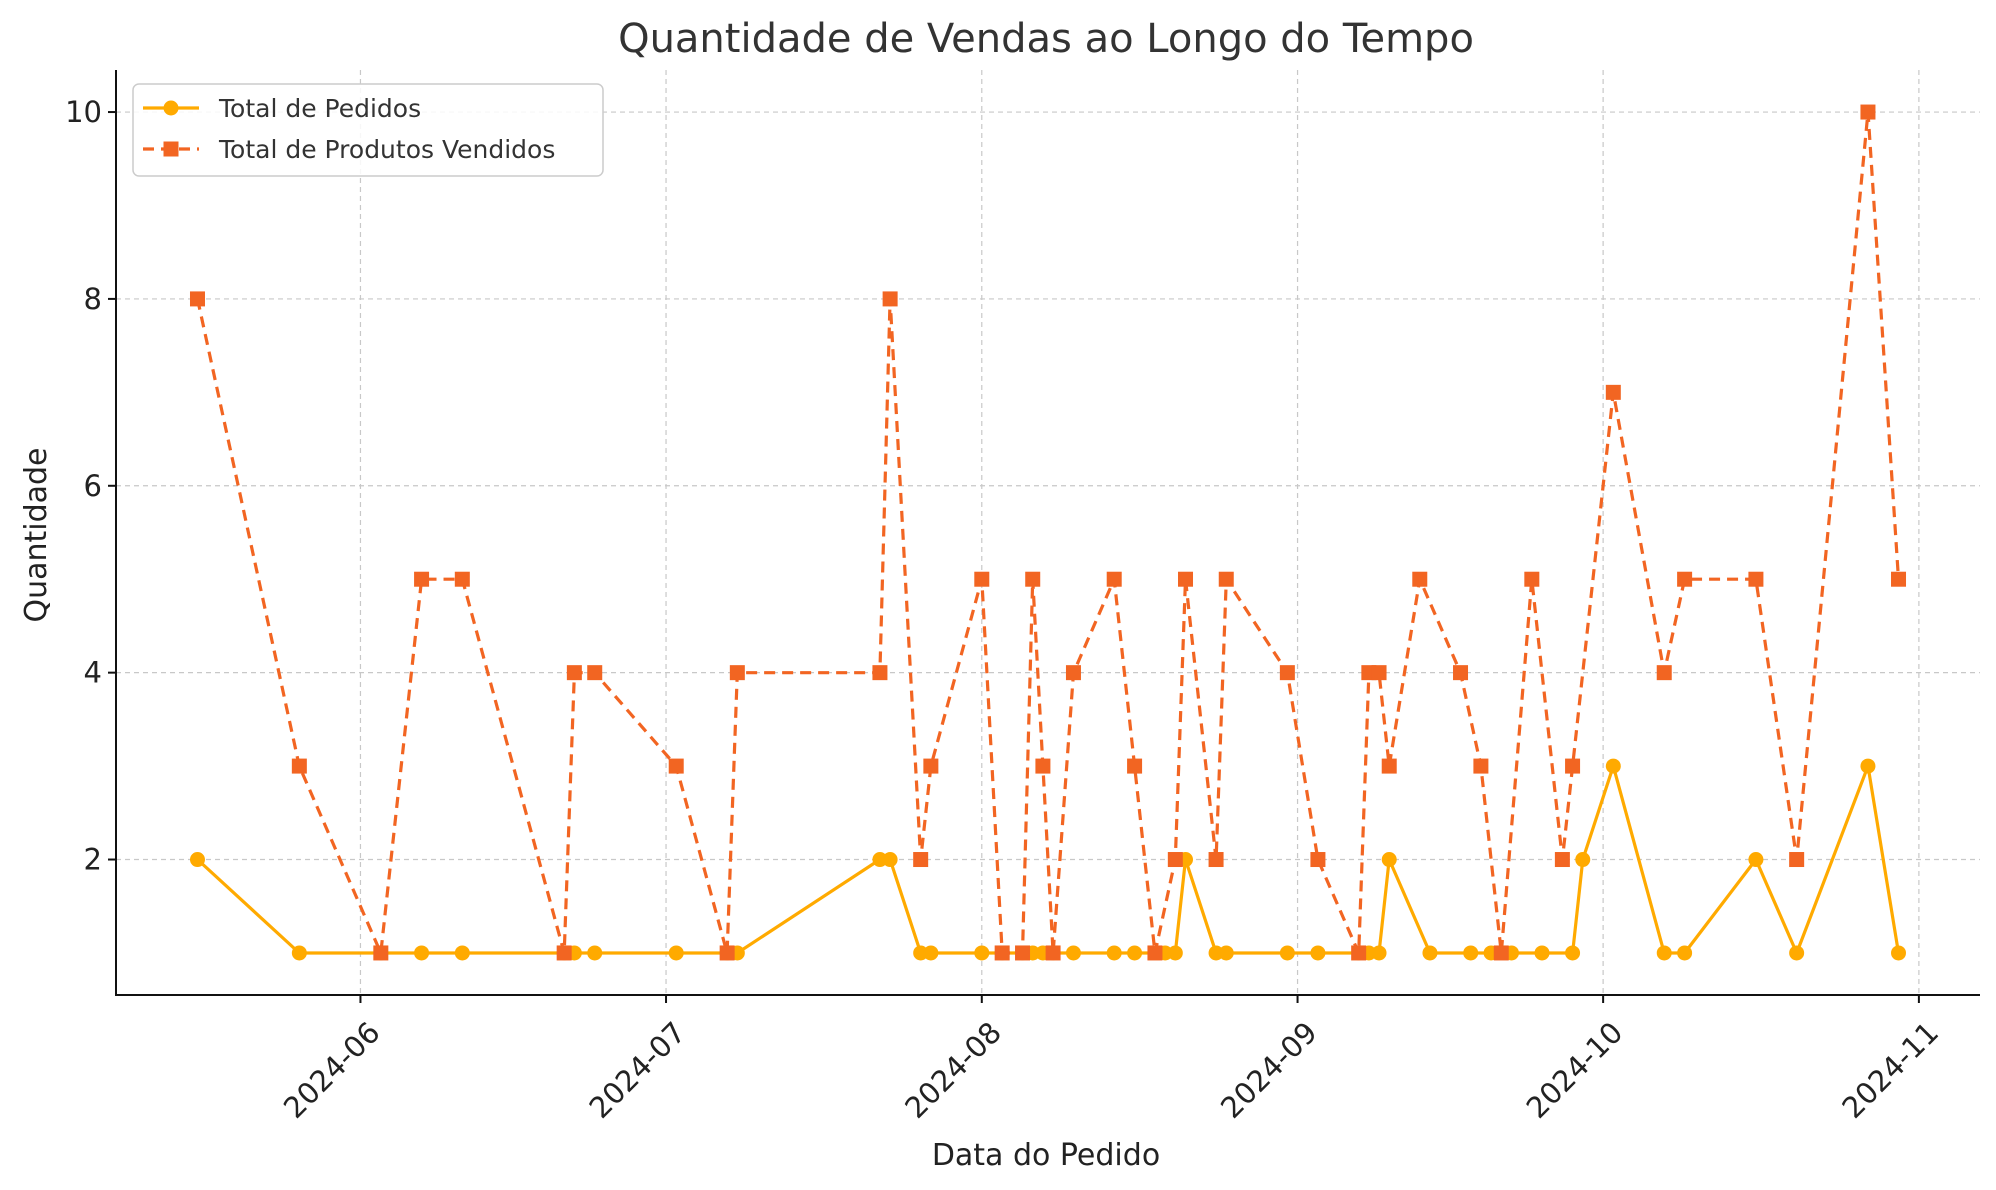  Describe the element at coordinates (386, 149) in the screenshot. I see `legend-label: Total de Produtos Vendidos` at that location.